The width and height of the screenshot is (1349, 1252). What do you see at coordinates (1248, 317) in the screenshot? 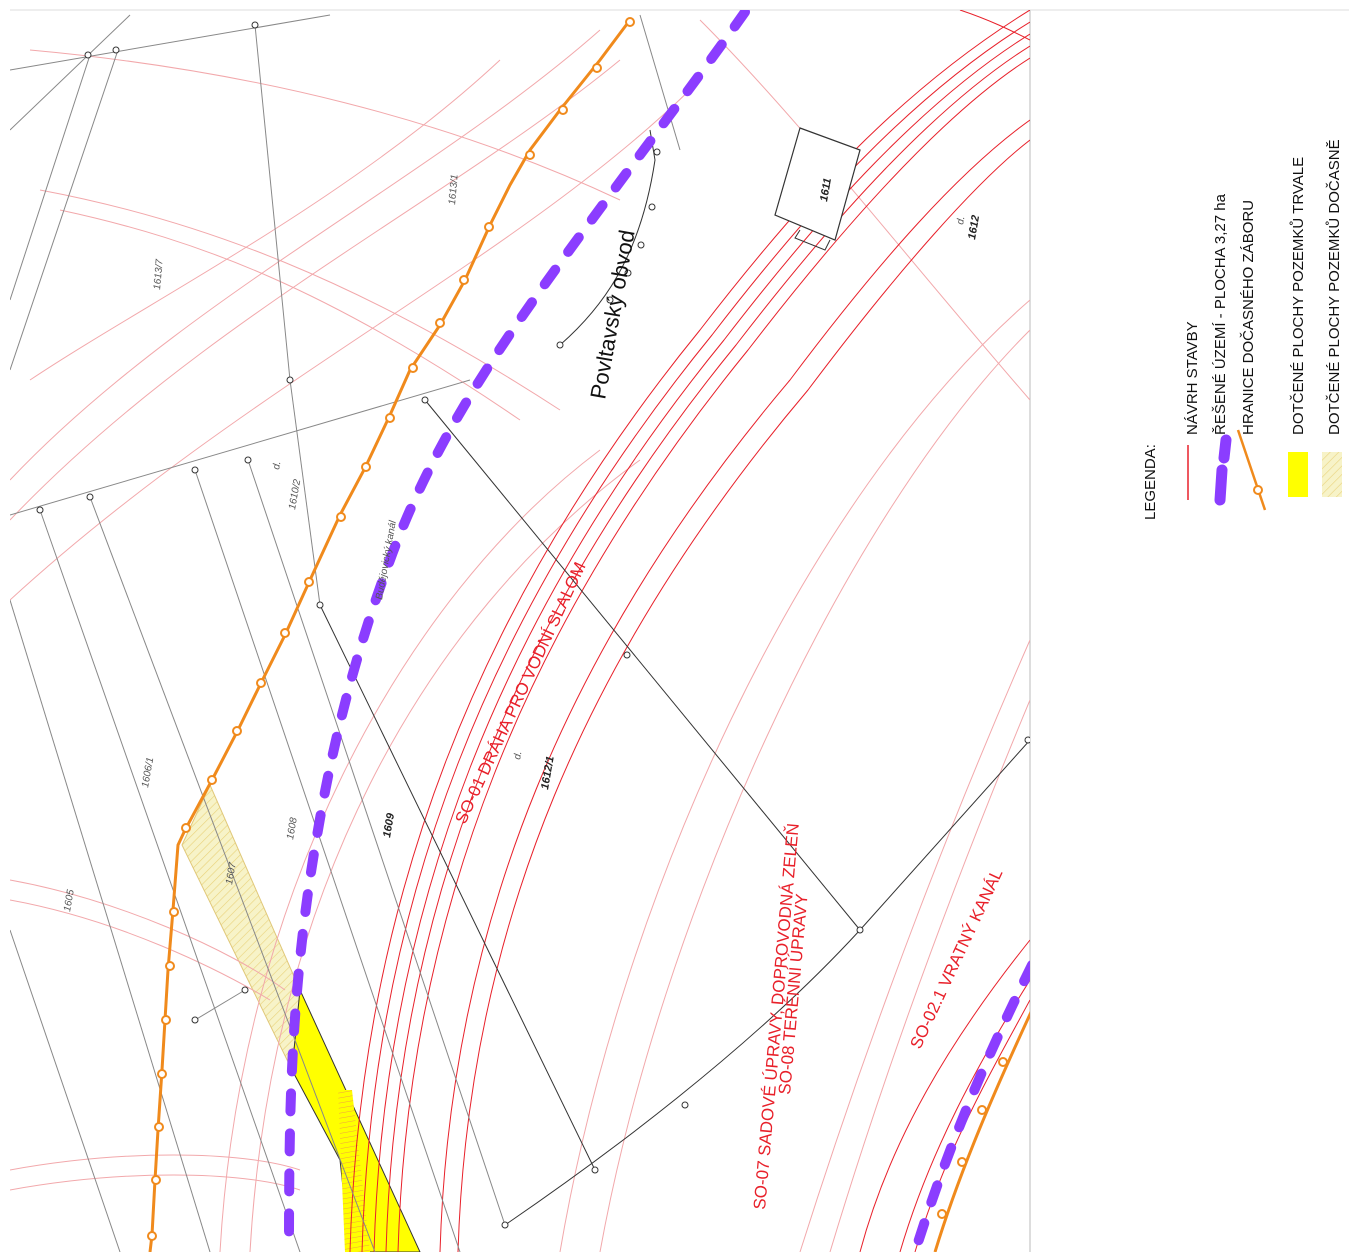
I see `legend-item-label: HRANICE DOČASNÉHO ZÁBORU` at bounding box center [1248, 317].